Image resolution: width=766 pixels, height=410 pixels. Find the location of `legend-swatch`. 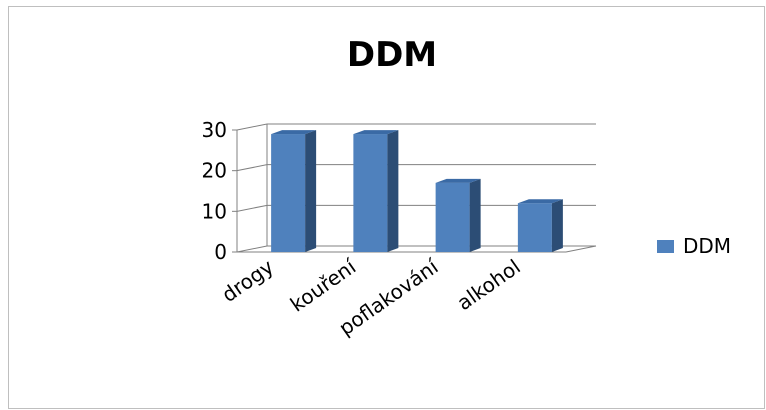

legend-swatch is located at coordinates (665, 246).